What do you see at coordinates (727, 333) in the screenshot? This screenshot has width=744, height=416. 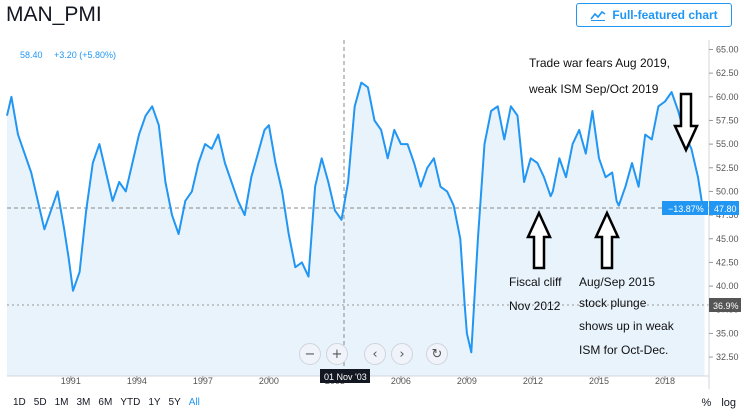 I see `y-tick-label: 35.00` at bounding box center [727, 333].